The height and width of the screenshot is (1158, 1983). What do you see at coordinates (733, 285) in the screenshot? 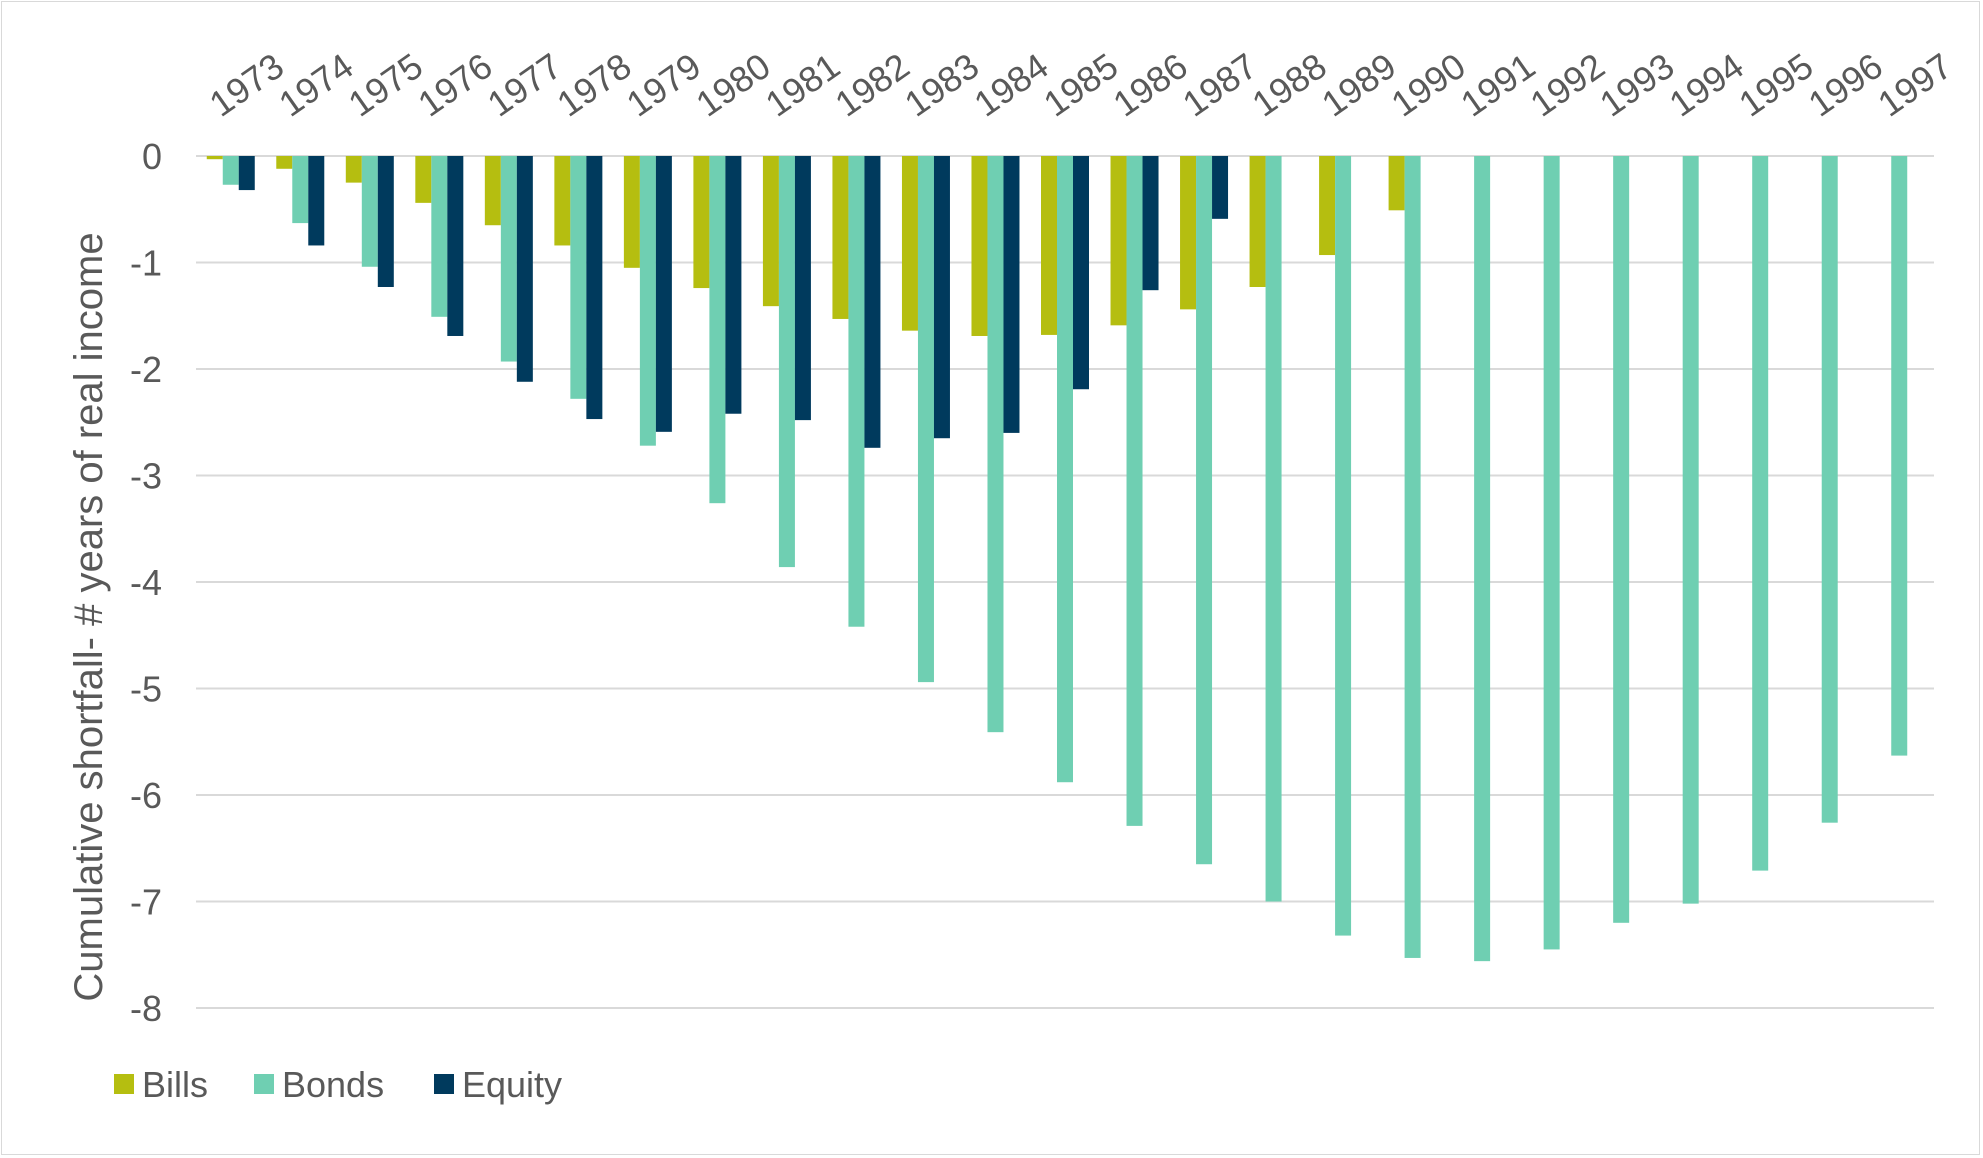
I see `bar-equity-1980` at bounding box center [733, 285].